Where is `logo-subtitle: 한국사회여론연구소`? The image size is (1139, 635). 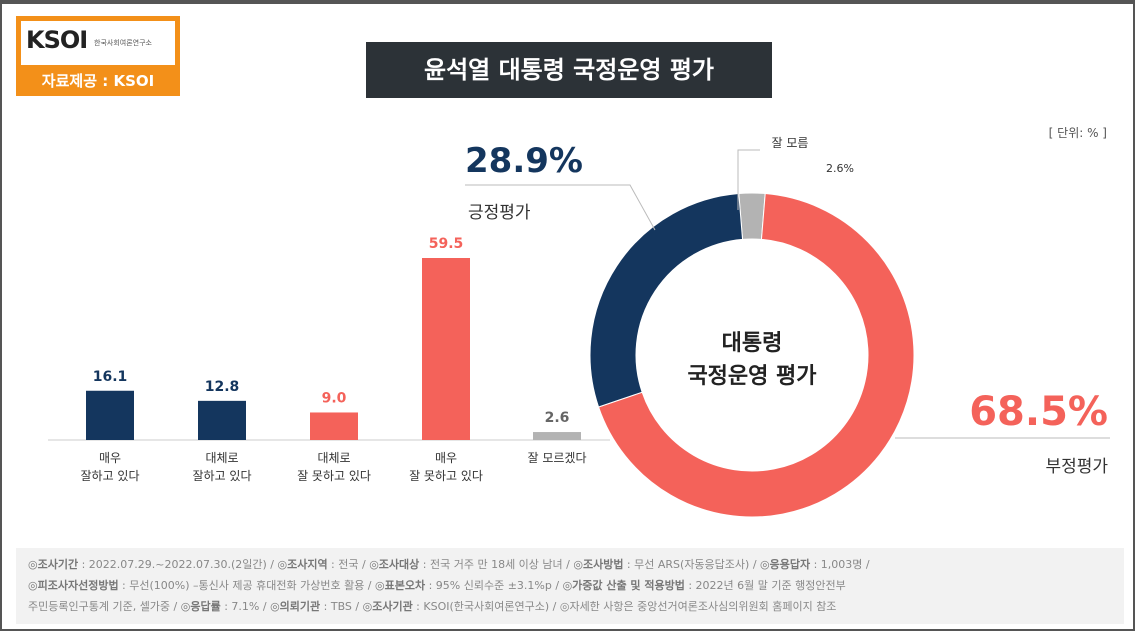 logo-subtitle: 한국사회여론연구소 is located at coordinates (123, 43).